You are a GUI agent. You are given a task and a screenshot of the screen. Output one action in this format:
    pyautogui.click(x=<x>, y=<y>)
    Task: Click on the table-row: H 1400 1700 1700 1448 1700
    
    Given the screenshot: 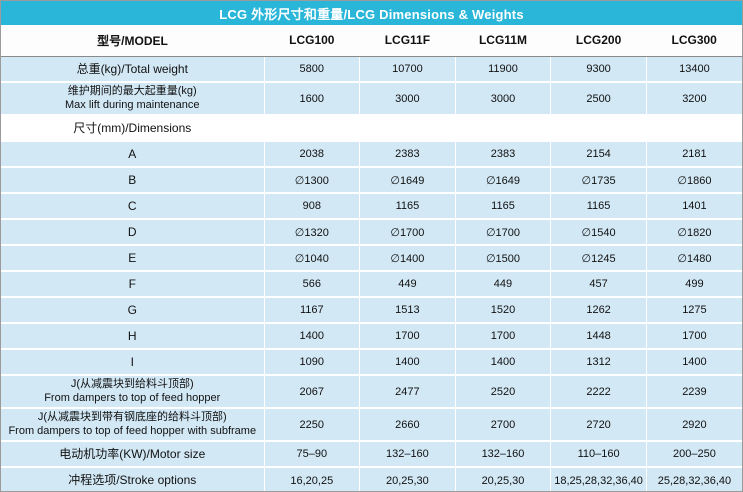 What is the action you would take?
    pyautogui.click(x=371, y=336)
    